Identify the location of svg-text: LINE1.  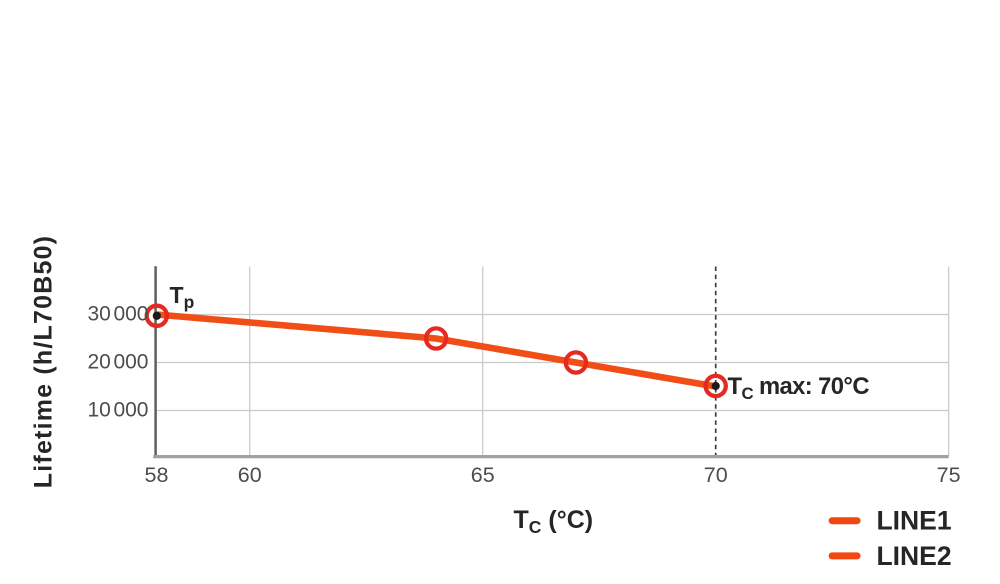
(914, 521).